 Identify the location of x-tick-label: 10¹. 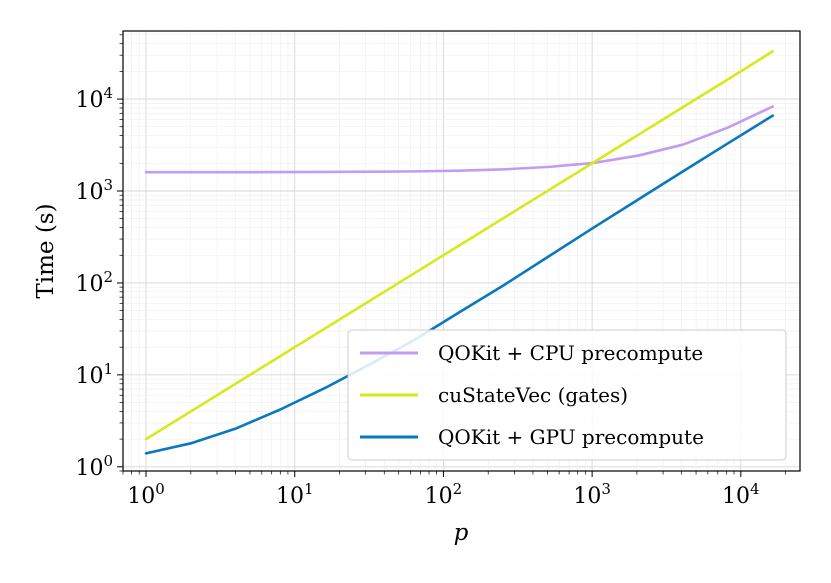
(295, 494).